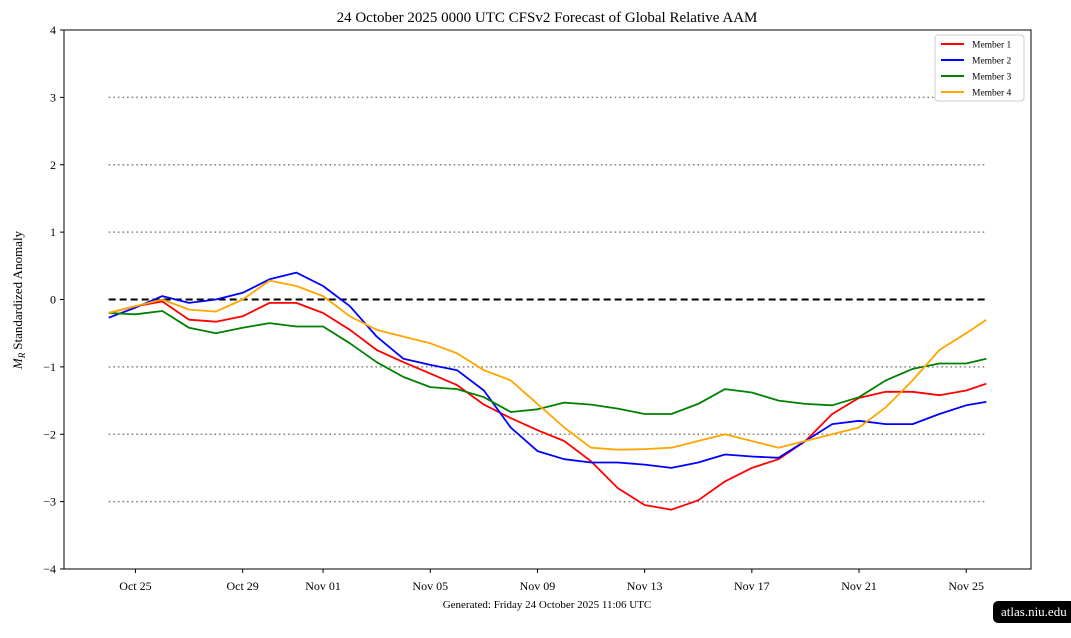  What do you see at coordinates (538, 586) in the screenshot?
I see `x-tick-label: Nov 09` at bounding box center [538, 586].